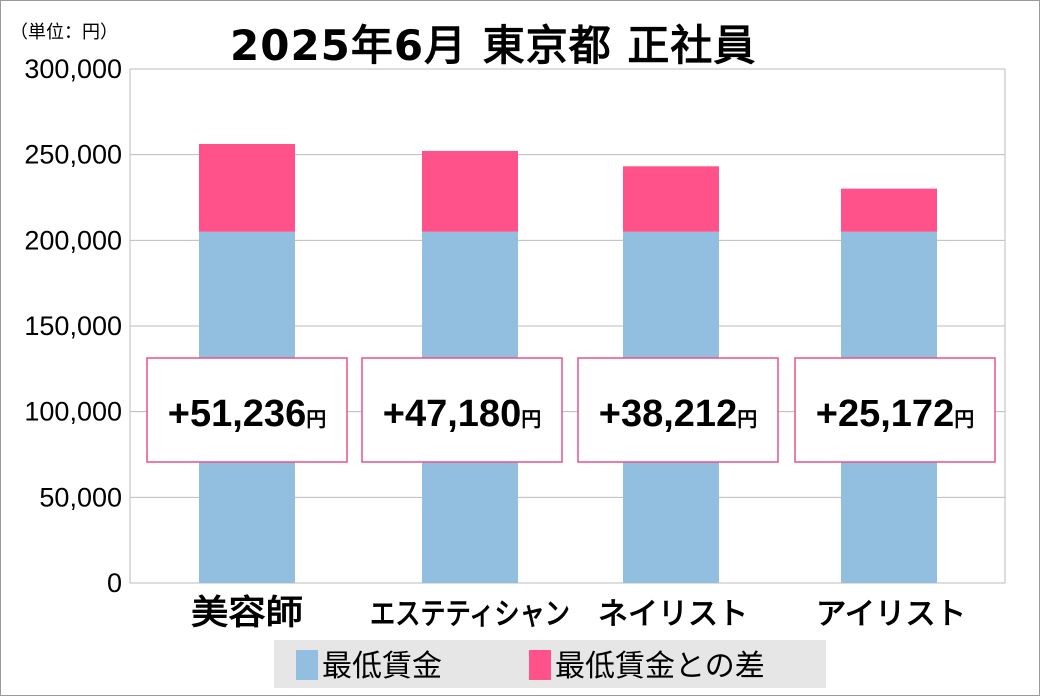  I want to click on legend-label: 最低賃金, so click(382, 666).